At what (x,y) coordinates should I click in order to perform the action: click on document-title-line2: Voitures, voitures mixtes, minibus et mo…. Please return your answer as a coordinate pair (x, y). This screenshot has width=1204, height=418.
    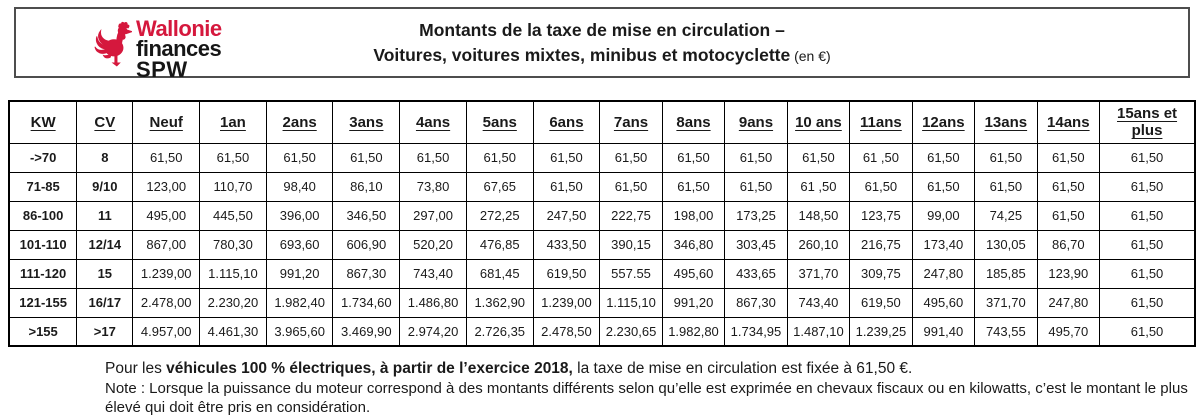
    Looking at the image, I should click on (602, 56).